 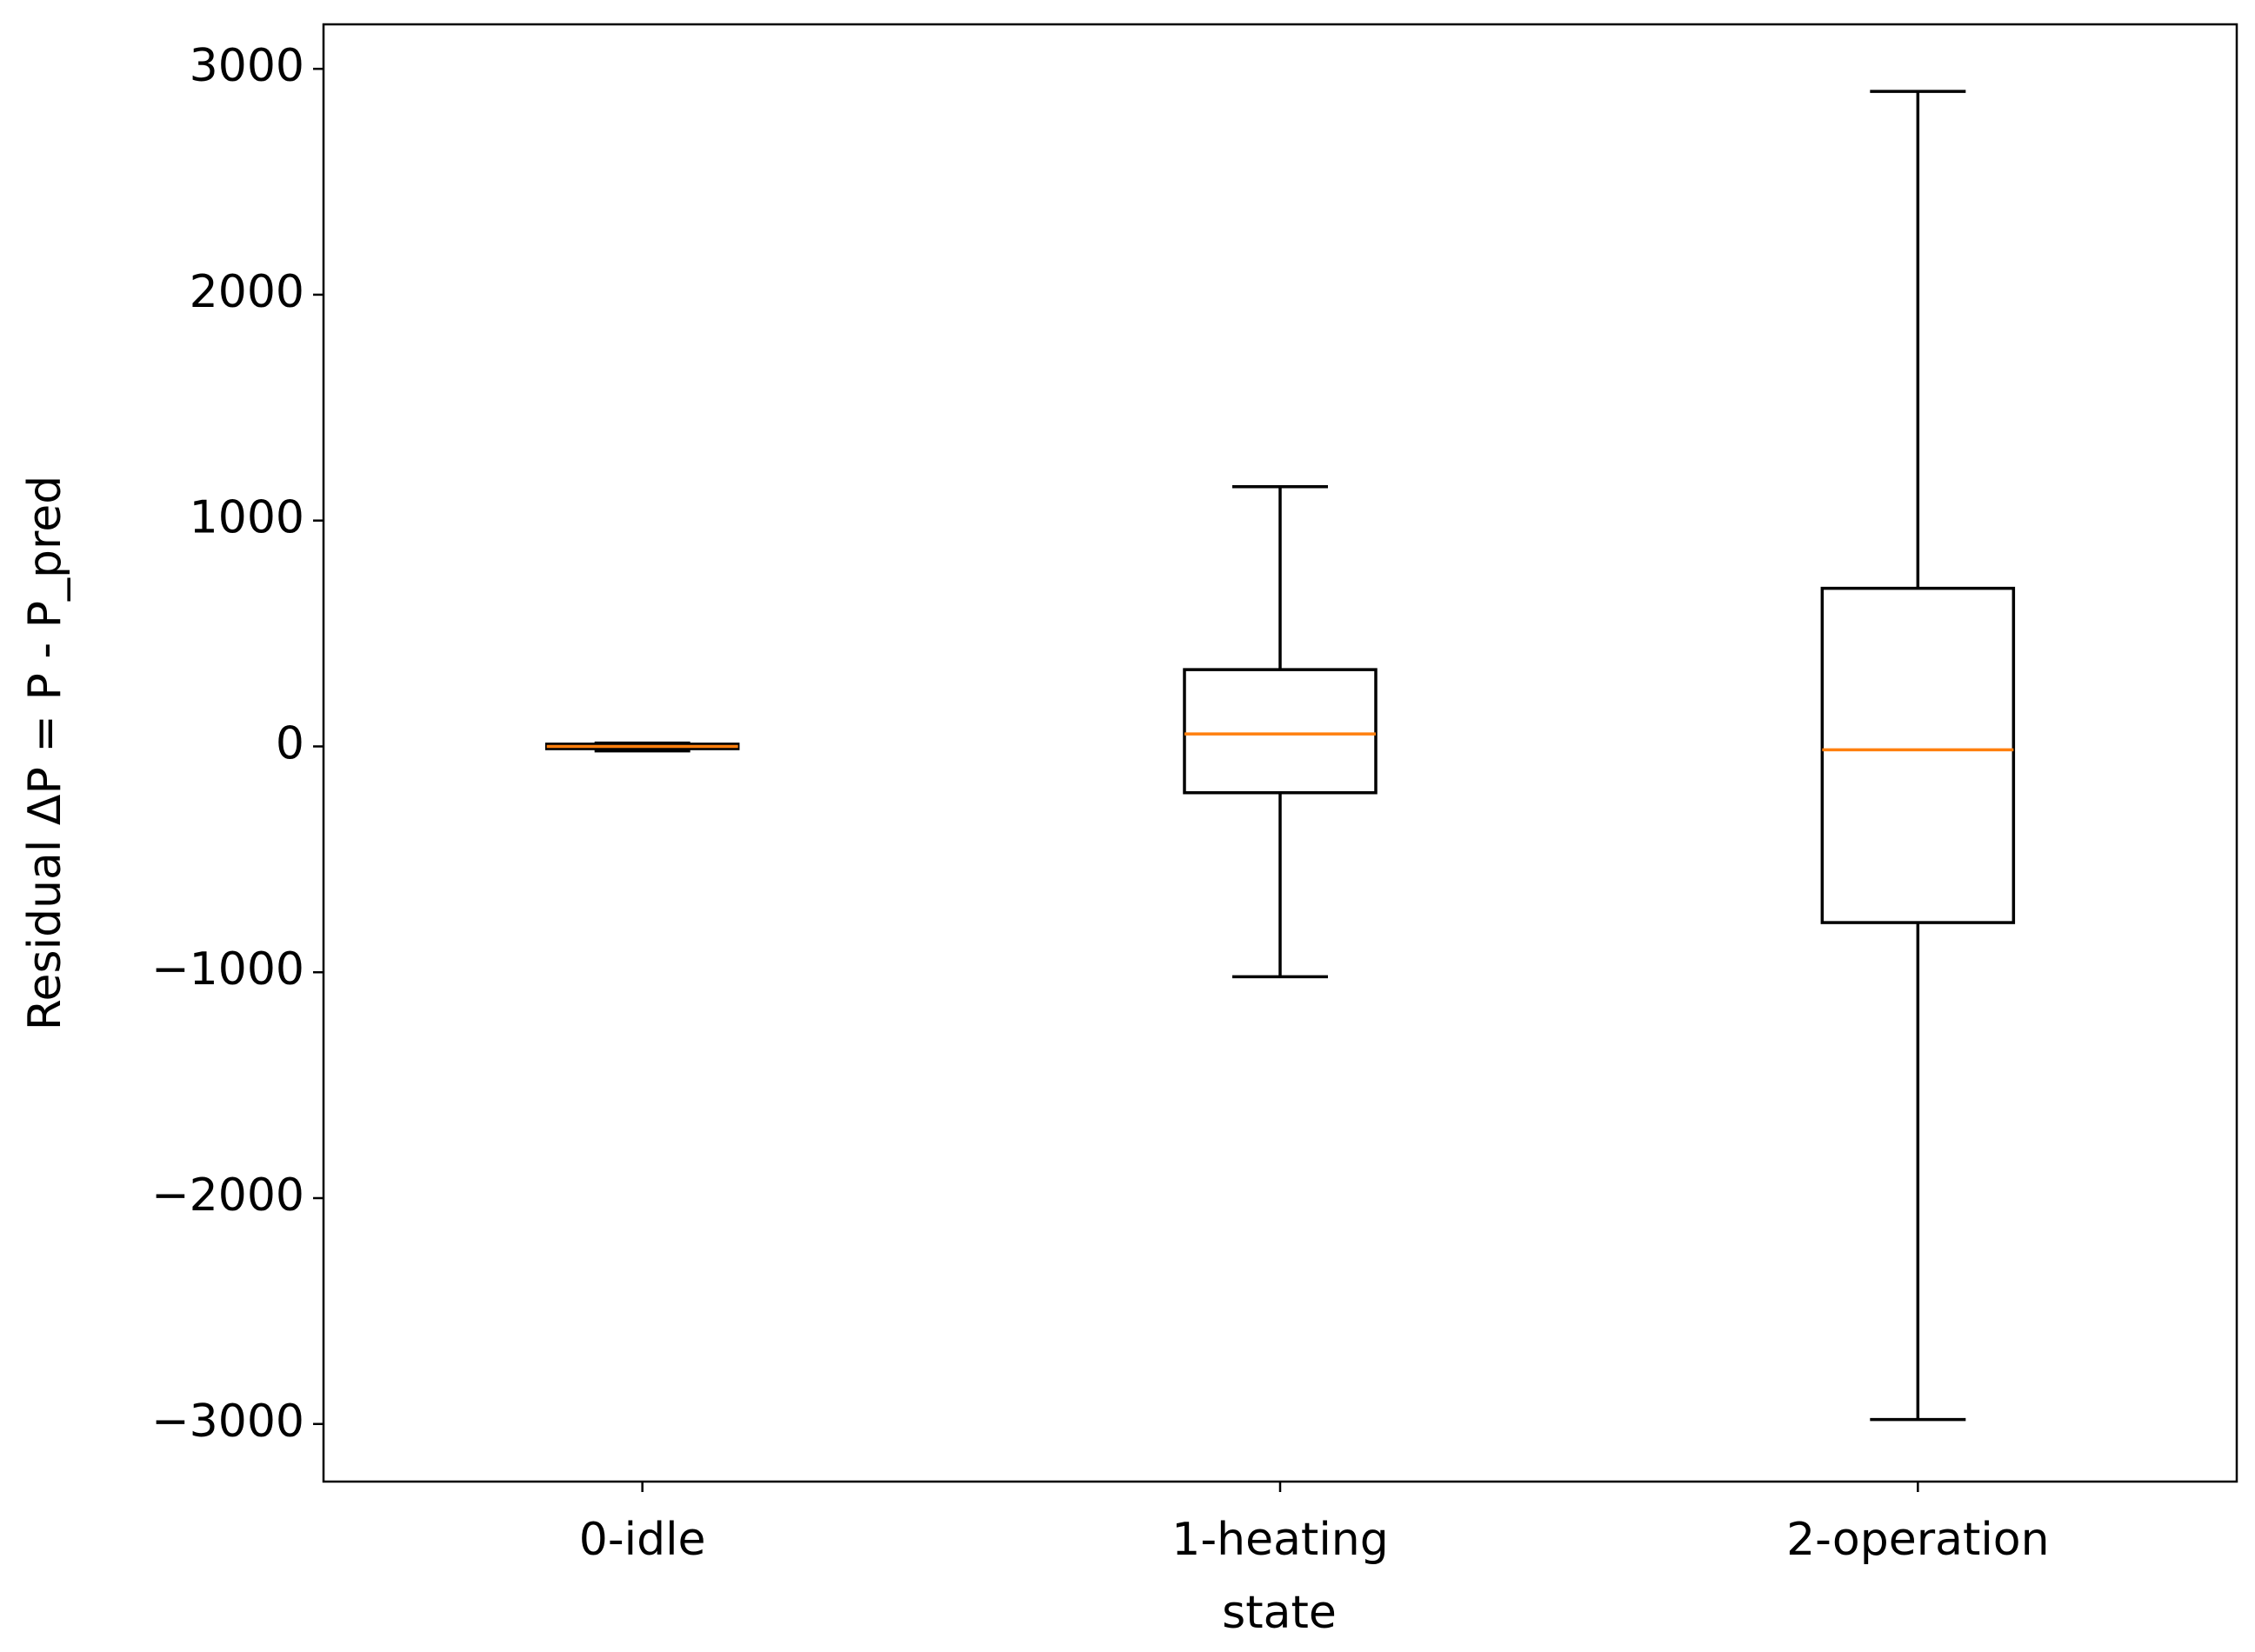 I want to click on y-axis-label: Residual ΔP = P - P_pred, so click(x=45, y=753).